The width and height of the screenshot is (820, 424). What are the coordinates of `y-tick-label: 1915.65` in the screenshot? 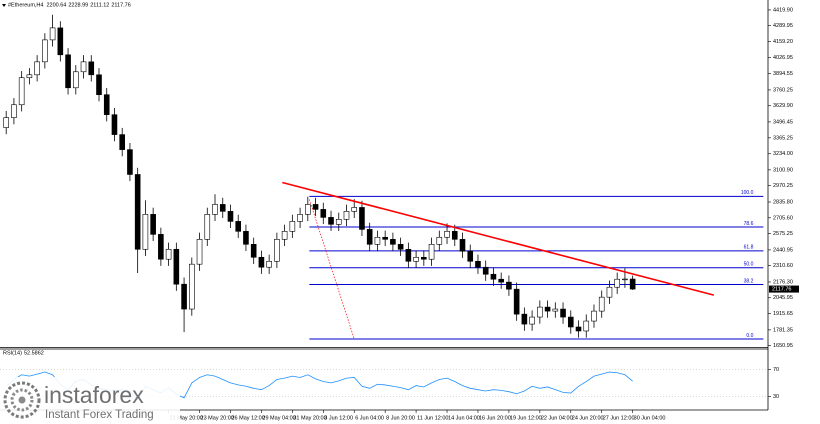 It's located at (783, 314).